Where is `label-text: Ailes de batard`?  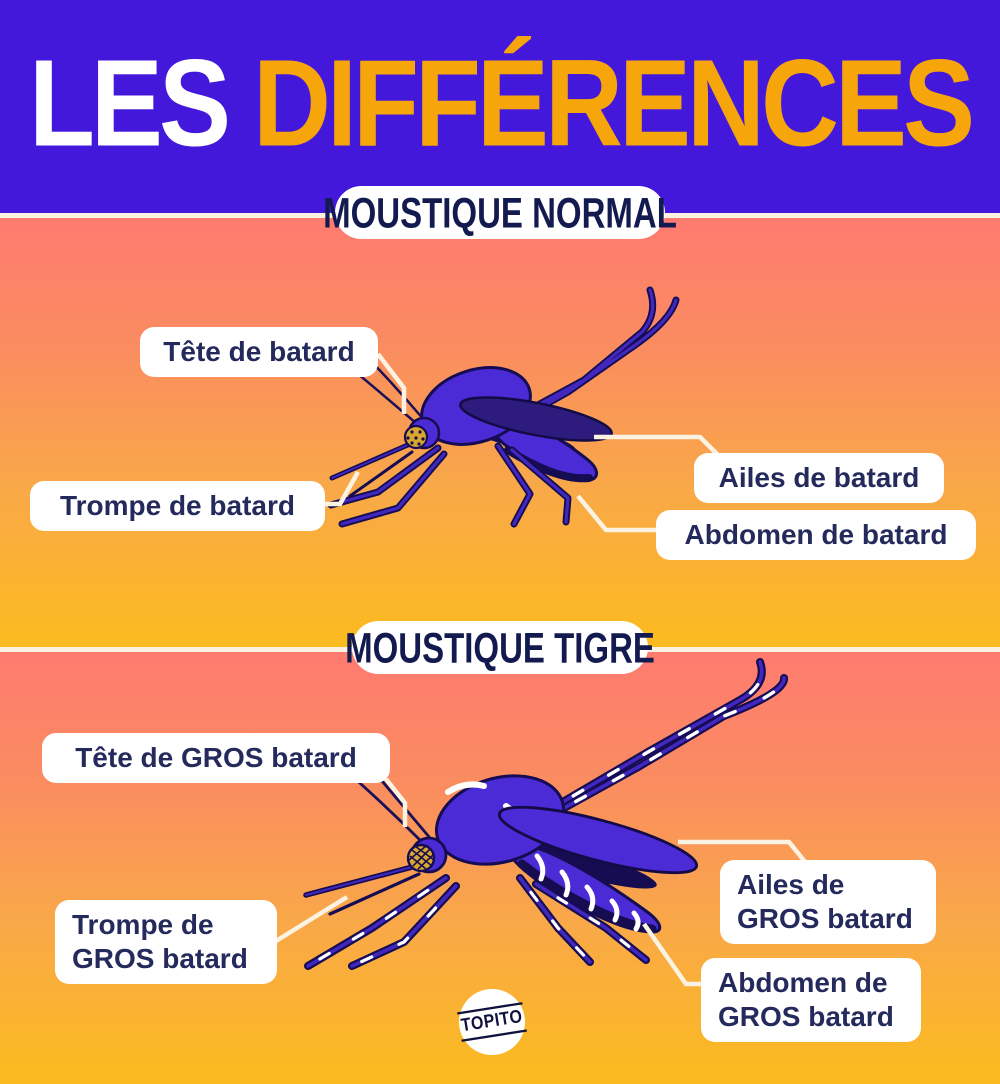 label-text: Ailes de batard is located at coordinates (819, 477).